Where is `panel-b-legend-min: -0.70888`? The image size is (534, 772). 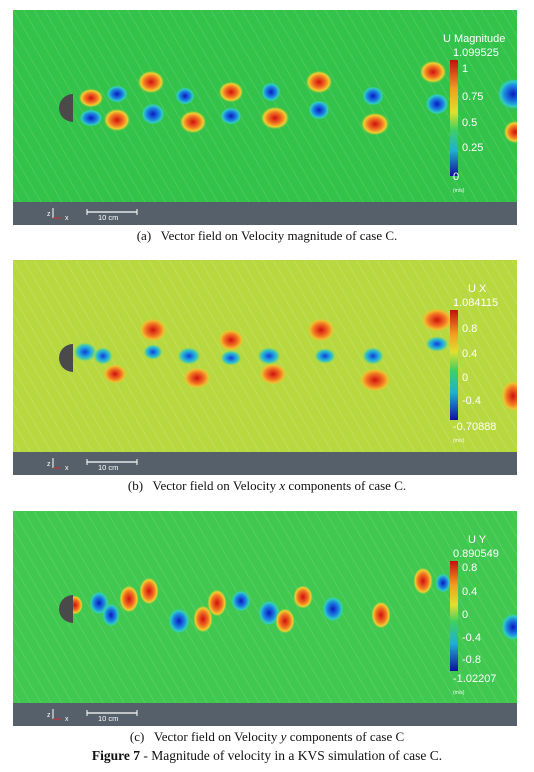 panel-b-legend-min: -0.70888 is located at coordinates (474, 427).